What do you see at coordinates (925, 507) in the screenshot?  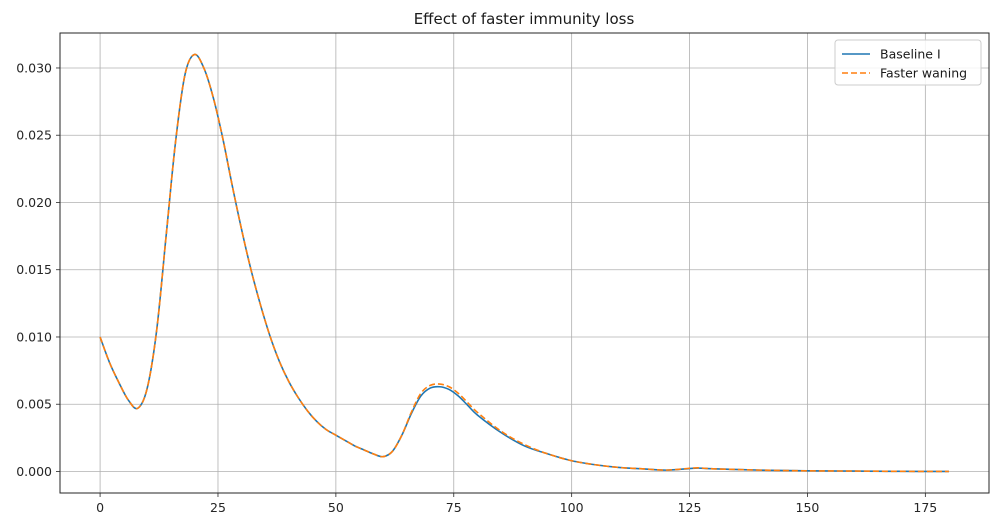 I see `x-tick-label: 175` at bounding box center [925, 507].